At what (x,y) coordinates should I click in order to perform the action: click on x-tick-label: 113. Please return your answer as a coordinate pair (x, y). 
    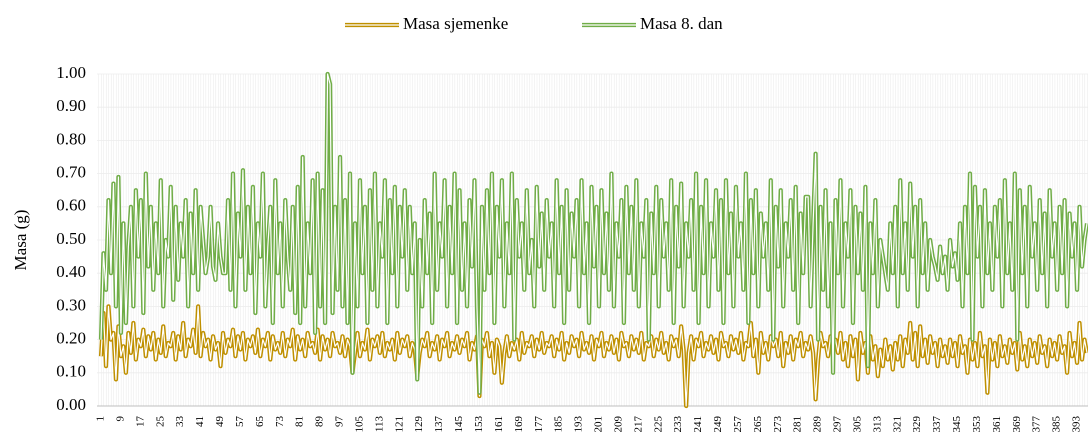
    Looking at the image, I should click on (379, 424).